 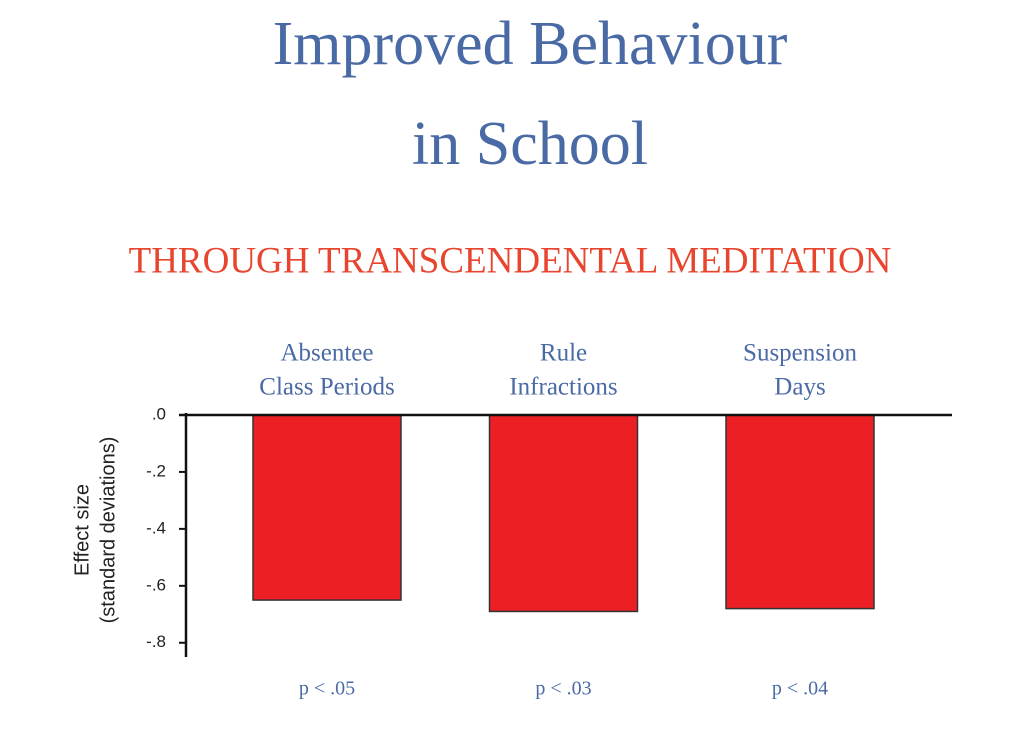 What do you see at coordinates (327, 689) in the screenshot?
I see `p-value: p < .05` at bounding box center [327, 689].